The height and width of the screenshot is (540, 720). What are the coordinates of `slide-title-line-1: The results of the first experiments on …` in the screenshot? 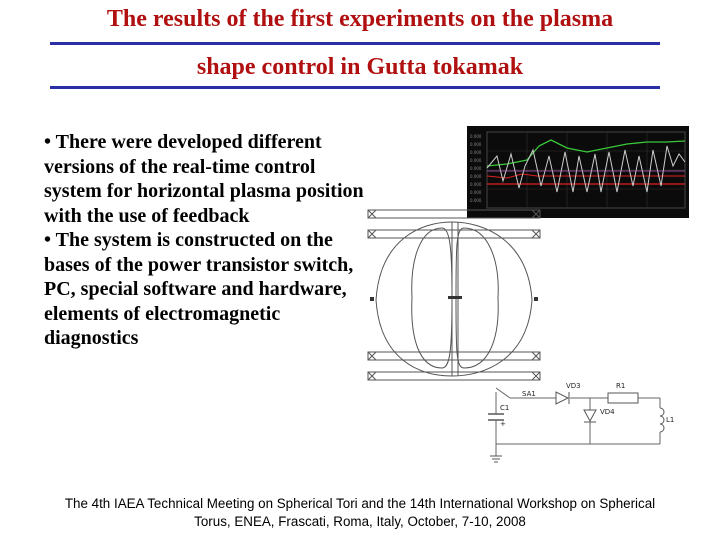 It's located at (360, 19).